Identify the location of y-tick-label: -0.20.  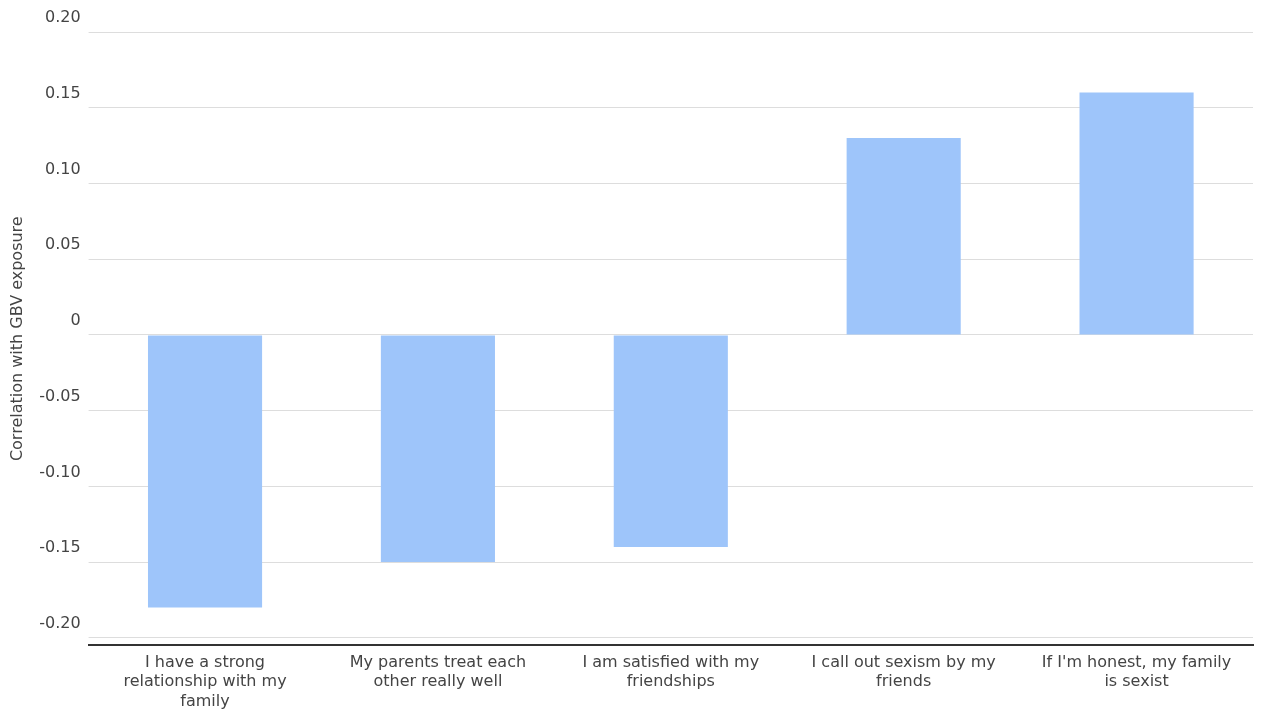
(60, 622).